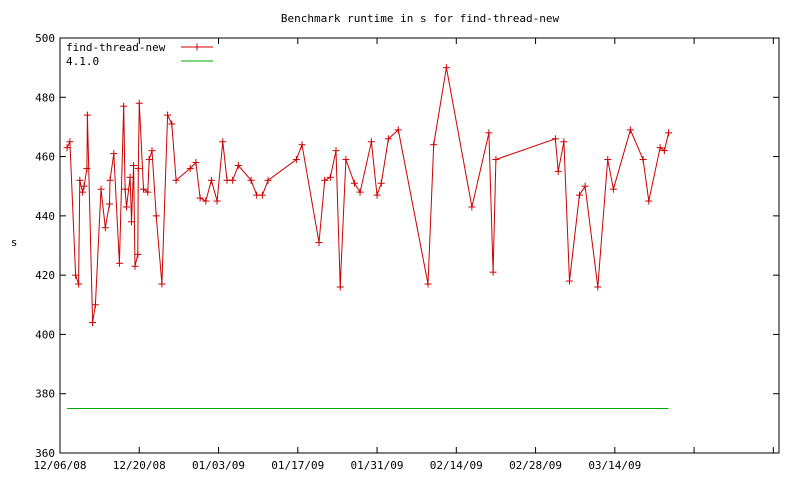  What do you see at coordinates (82, 61) in the screenshot?
I see `legend-label: 4.1.0` at bounding box center [82, 61].